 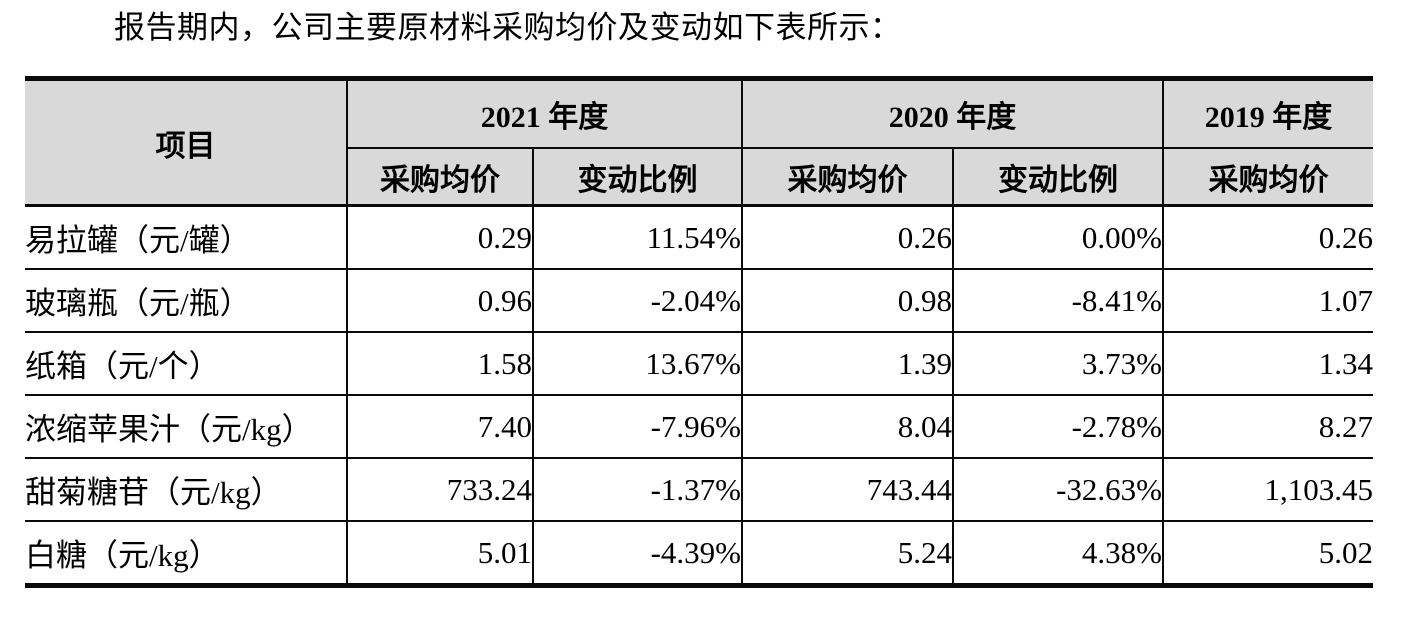 I want to click on price-2020-cell: 5.24, so click(x=847, y=554).